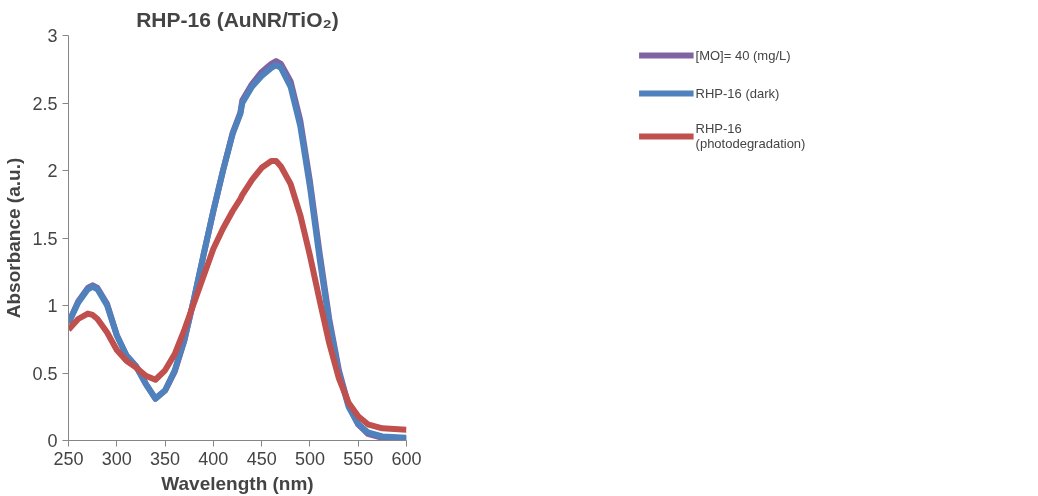 The height and width of the screenshot is (496, 1038). Describe the element at coordinates (743, 55) in the screenshot. I see `legend-label: [MO]= 40 (mg/L)` at that location.